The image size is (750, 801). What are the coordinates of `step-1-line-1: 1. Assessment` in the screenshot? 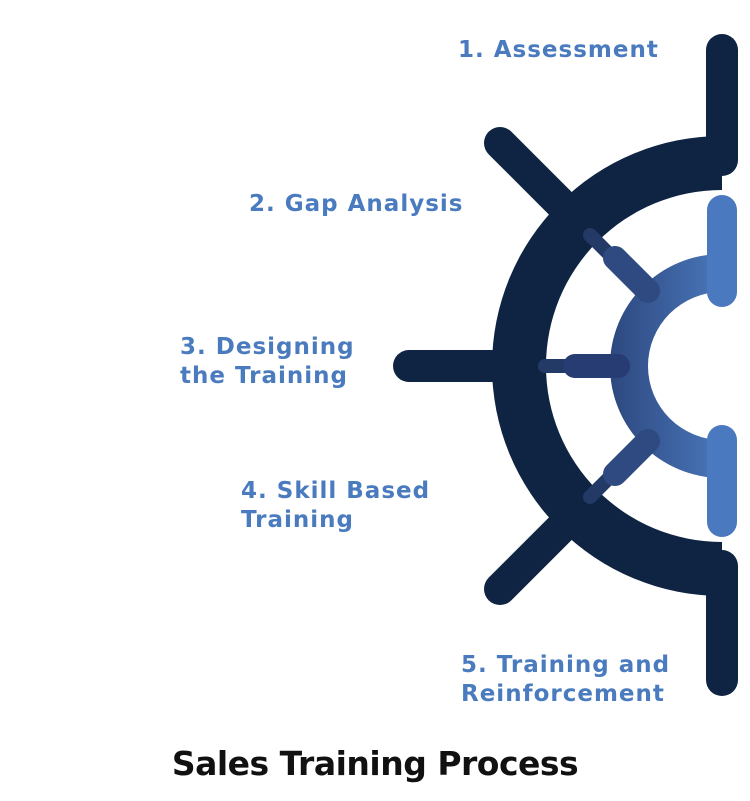 It's located at (558, 50).